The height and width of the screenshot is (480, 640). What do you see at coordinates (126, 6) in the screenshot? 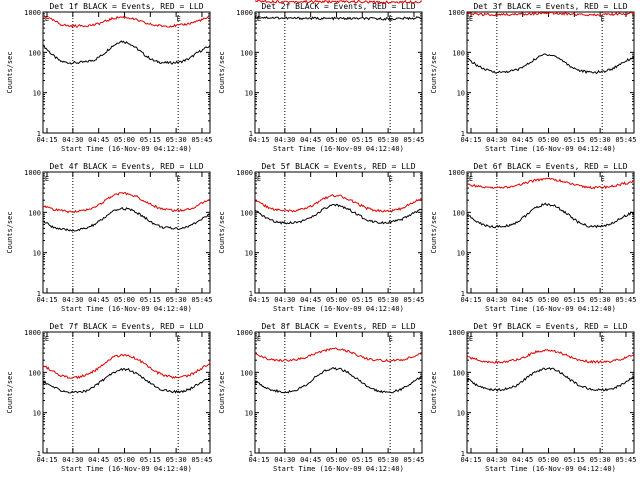
I see `panel-title: Det 1f BLACK = Events, RED = LLD` at bounding box center [126, 6].